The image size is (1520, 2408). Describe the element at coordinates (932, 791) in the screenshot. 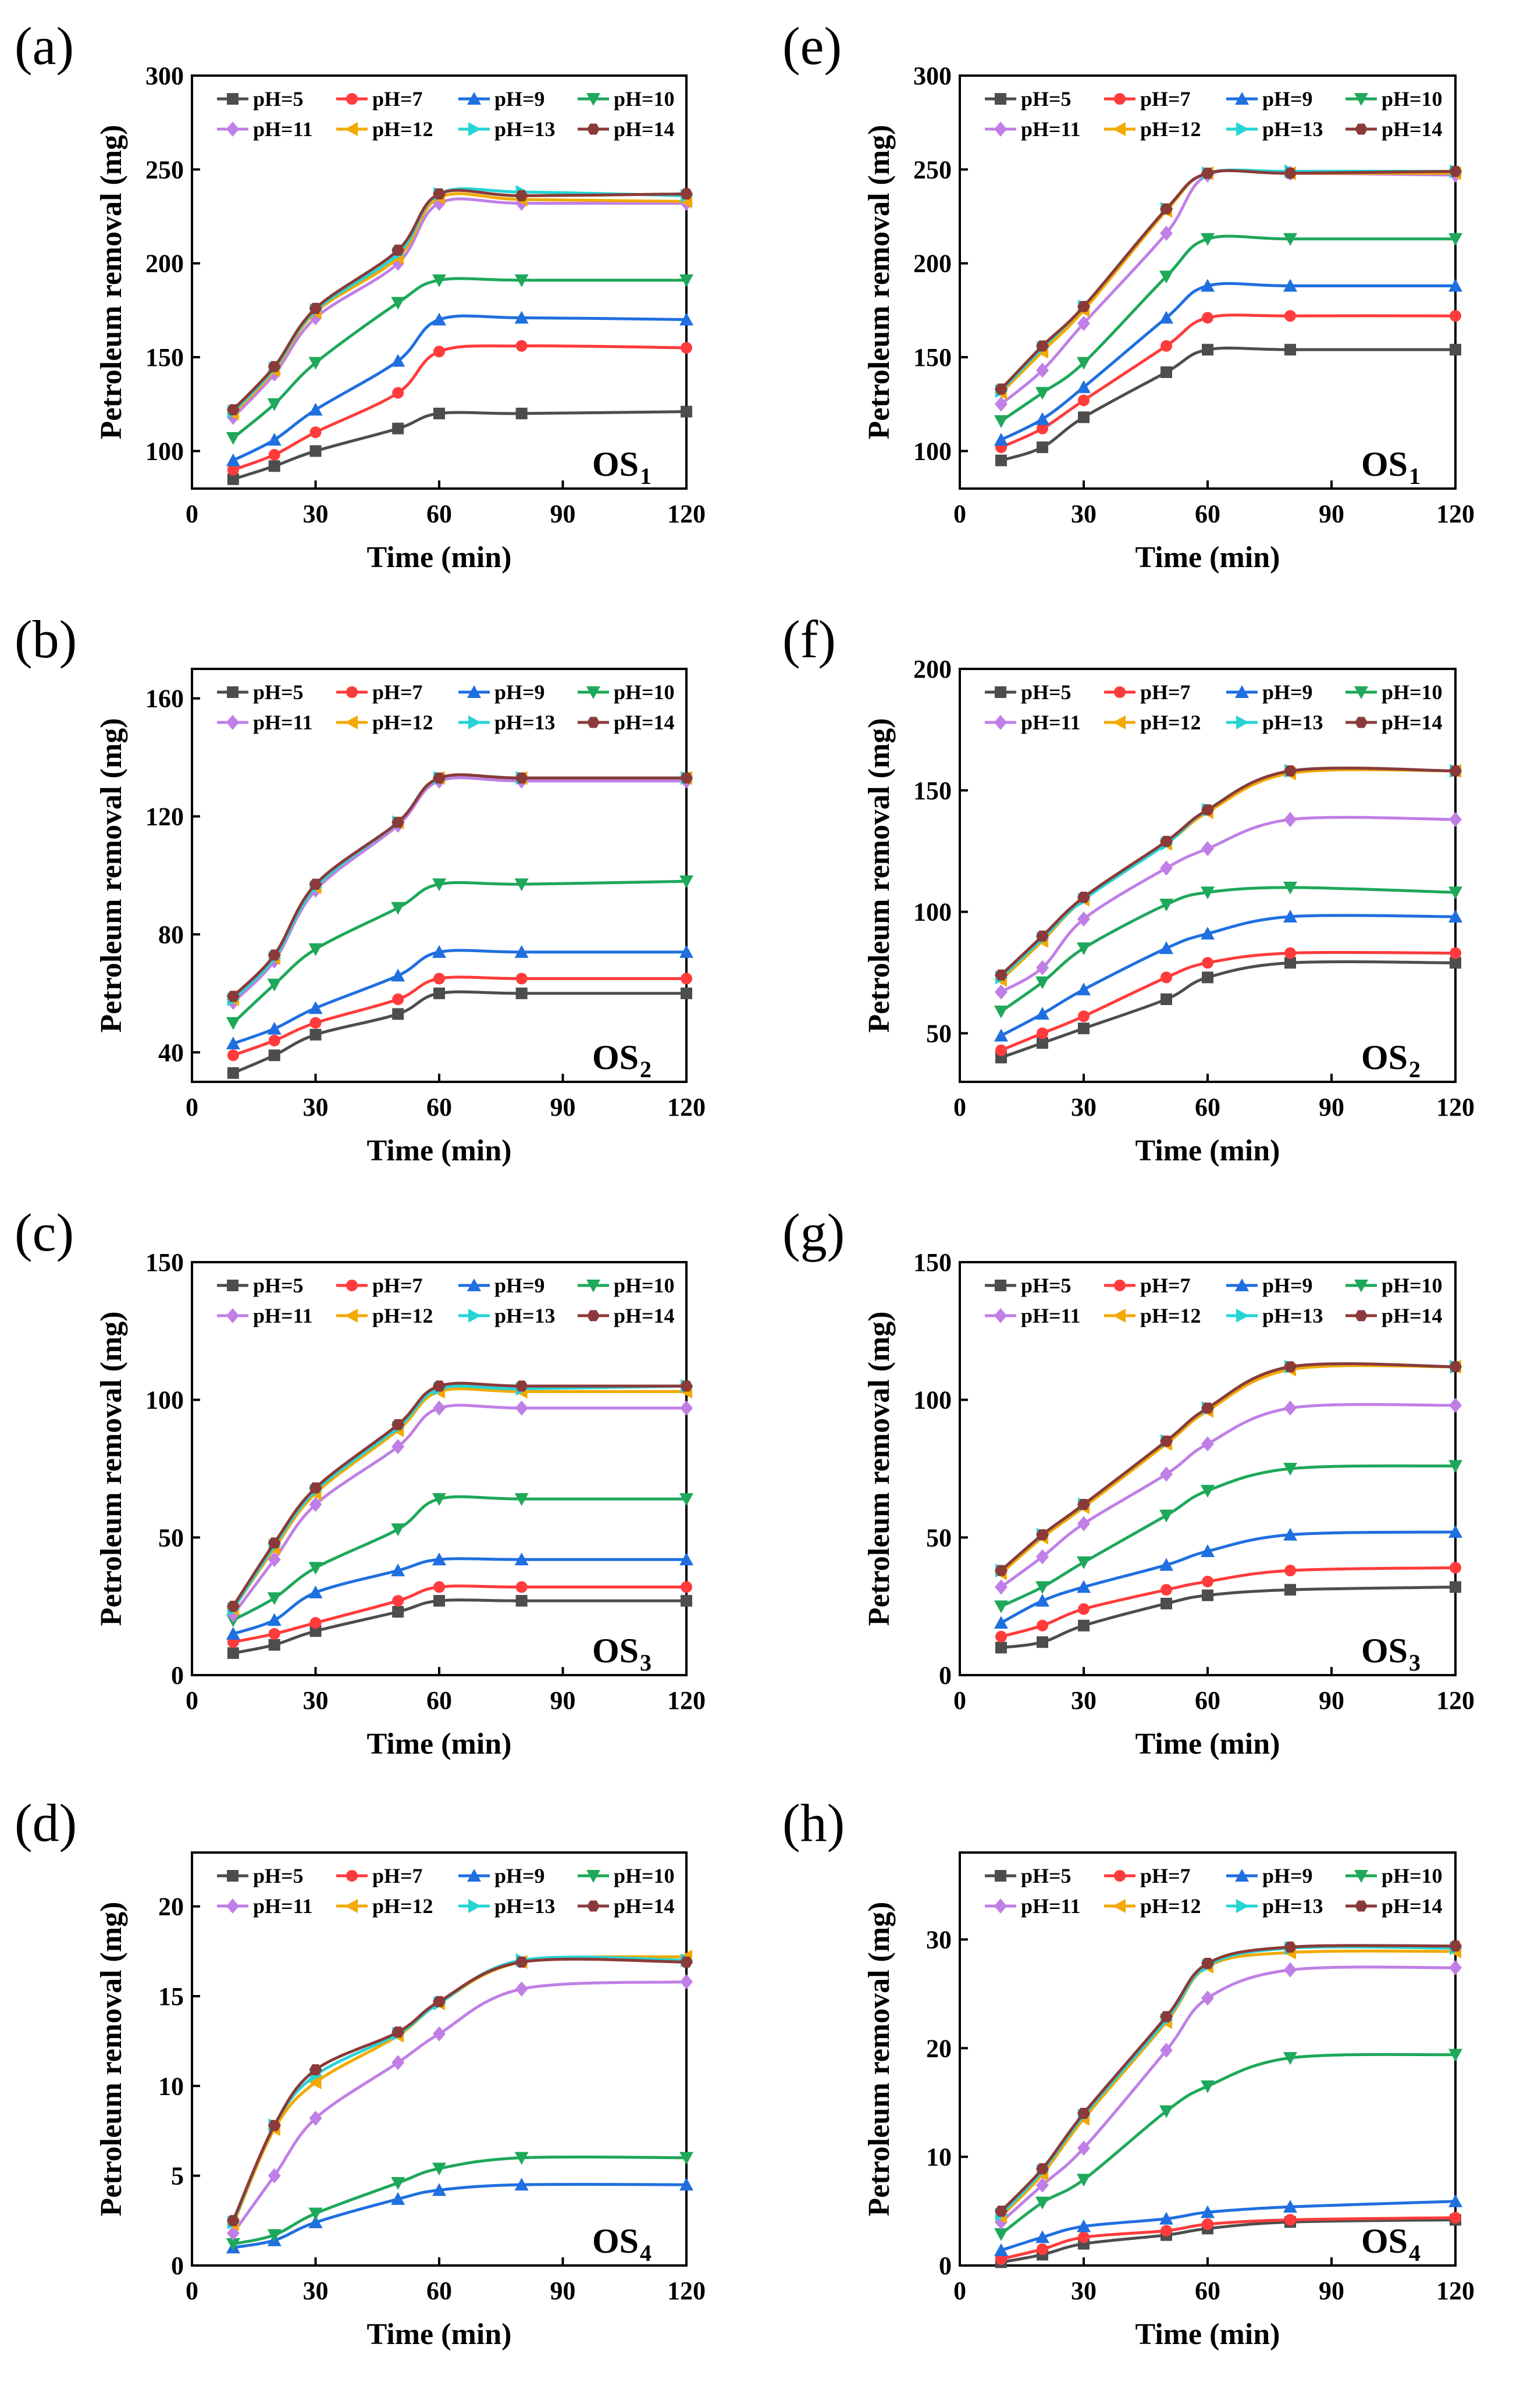

I see `y-tick-label: 150` at that location.